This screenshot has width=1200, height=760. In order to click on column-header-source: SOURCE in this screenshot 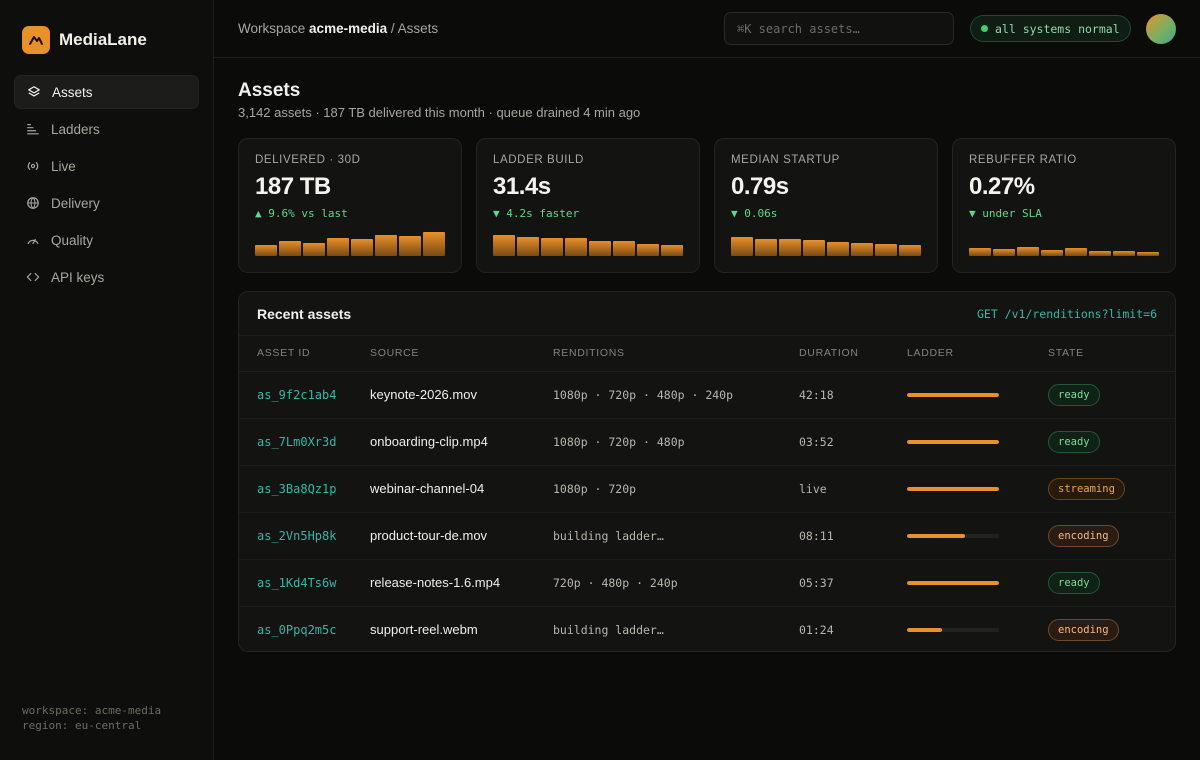, I will do `click(461, 354)`.